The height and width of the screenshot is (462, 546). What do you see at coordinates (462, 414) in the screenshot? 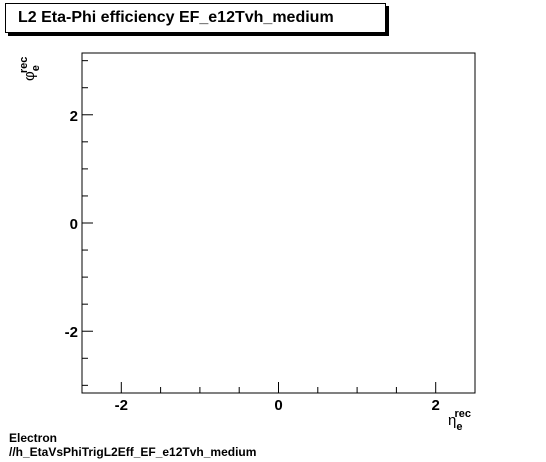
I see `x-axis-label-sup: rec` at bounding box center [462, 414].